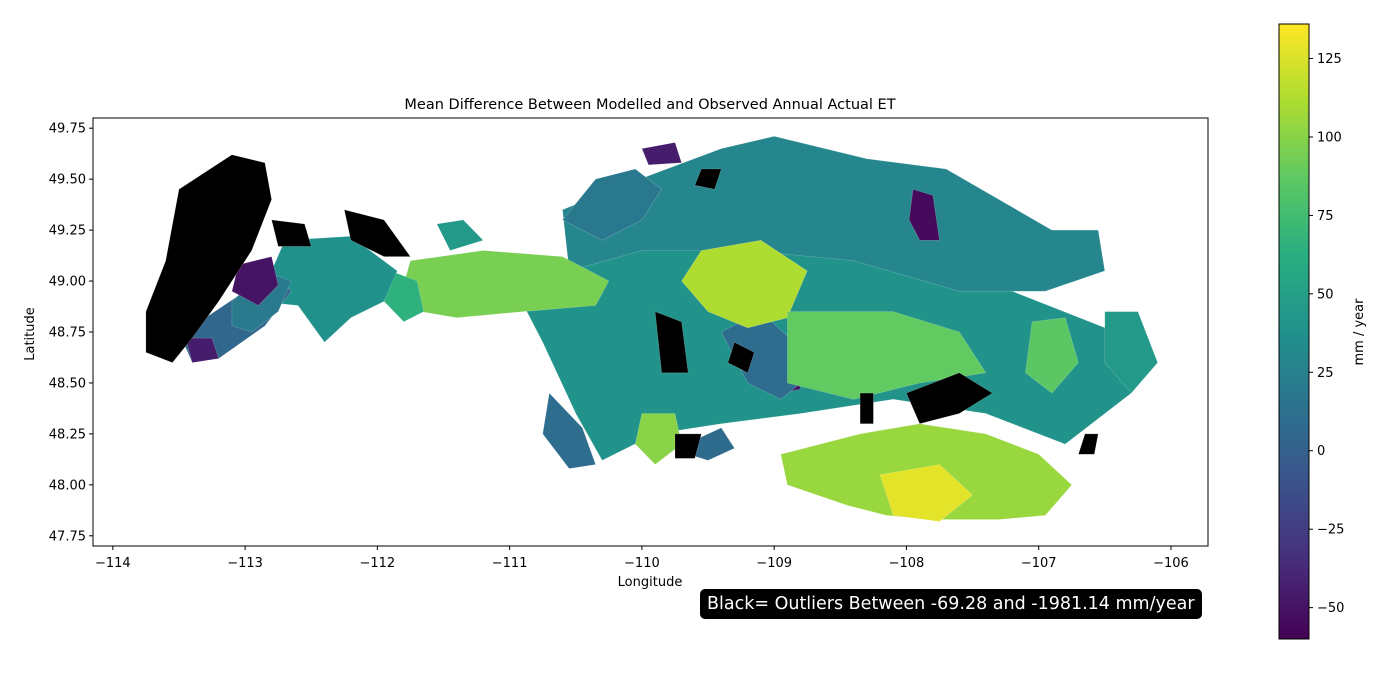 This screenshot has width=1385, height=674. What do you see at coordinates (1330, 608) in the screenshot?
I see `colorbar-tick-label: −50` at bounding box center [1330, 608].